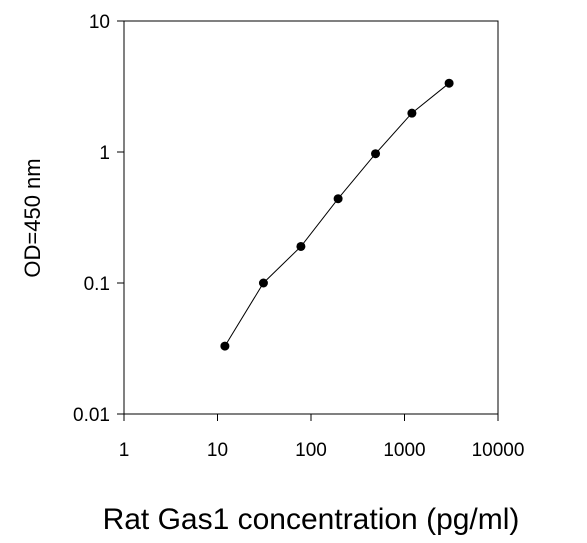 The height and width of the screenshot is (543, 587). Describe the element at coordinates (311, 519) in the screenshot. I see `x-axis-title: Rat Gas1 concentration (pg/ml)` at that location.